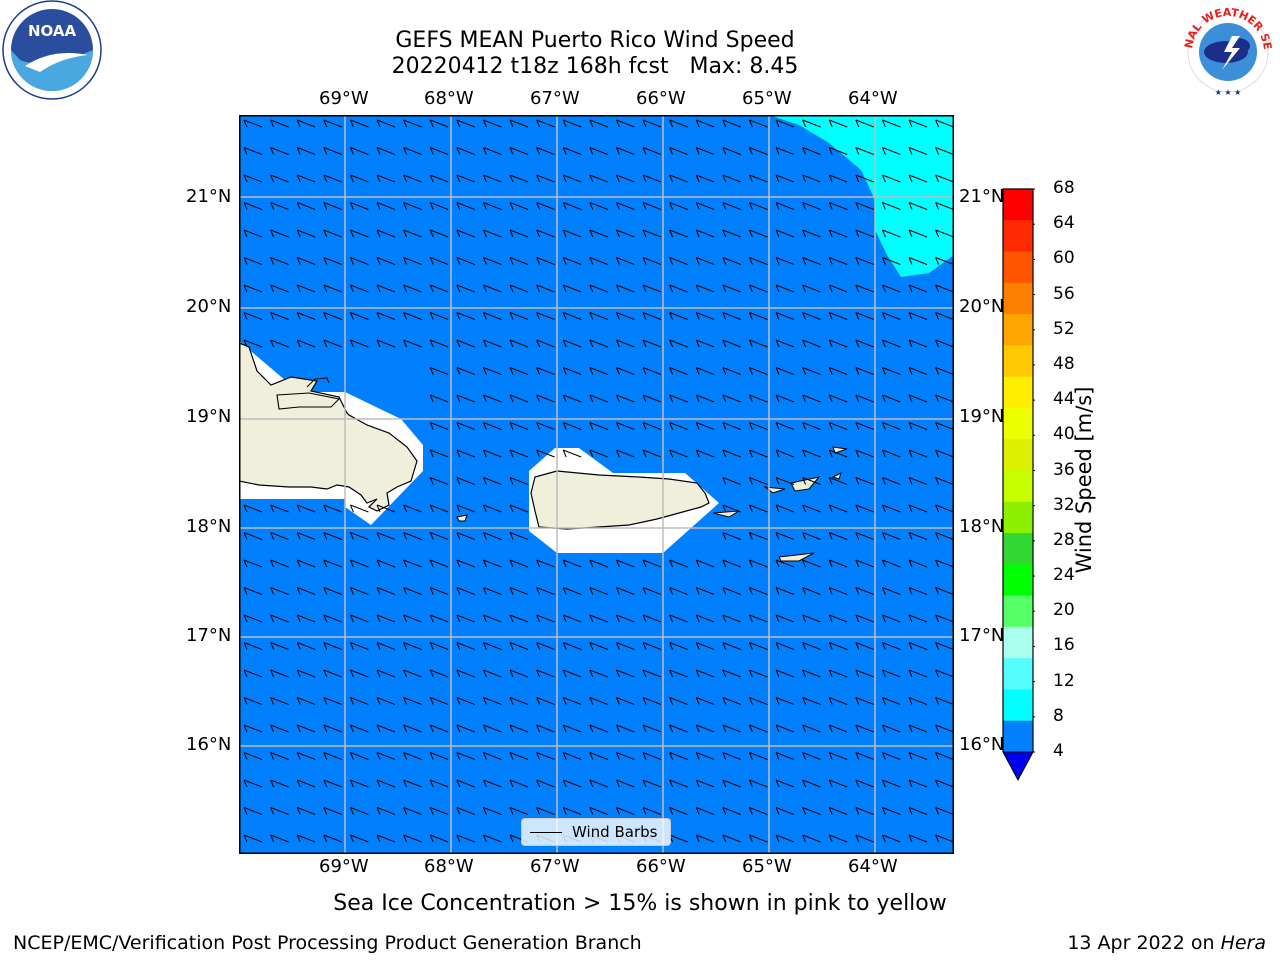 The image size is (1280, 960). What do you see at coordinates (1018, 736) in the screenshot?
I see `colorbar-segment` at bounding box center [1018, 736].